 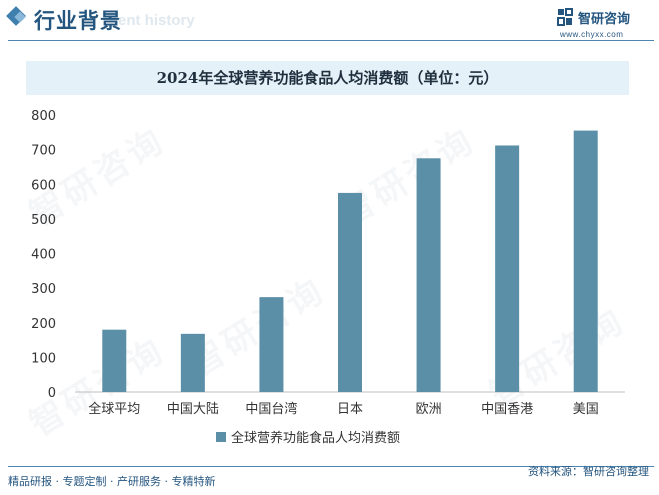 I want to click on section-title: 行业背景, so click(x=78, y=21).